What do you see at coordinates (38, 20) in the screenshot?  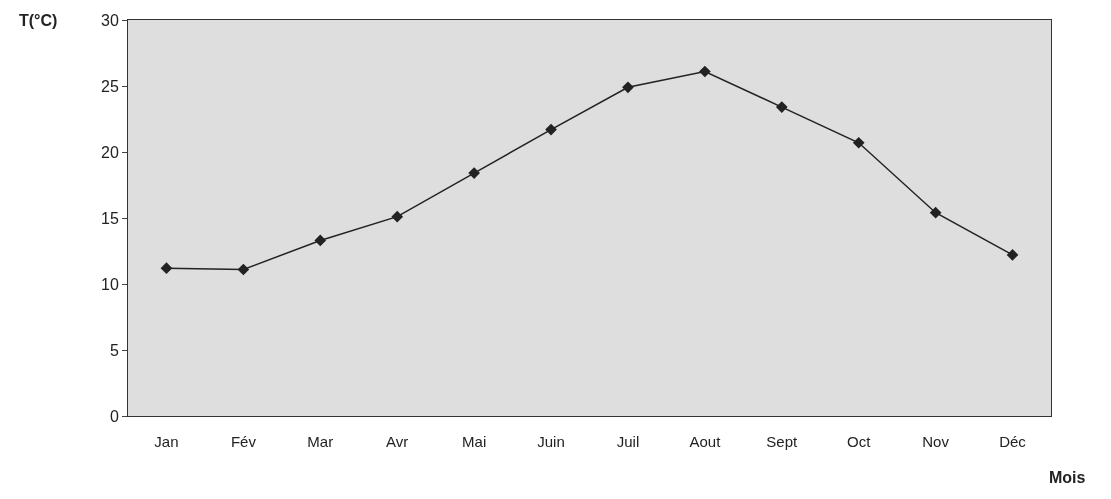 I see `y-axis-title: T(°C)` at bounding box center [38, 20].